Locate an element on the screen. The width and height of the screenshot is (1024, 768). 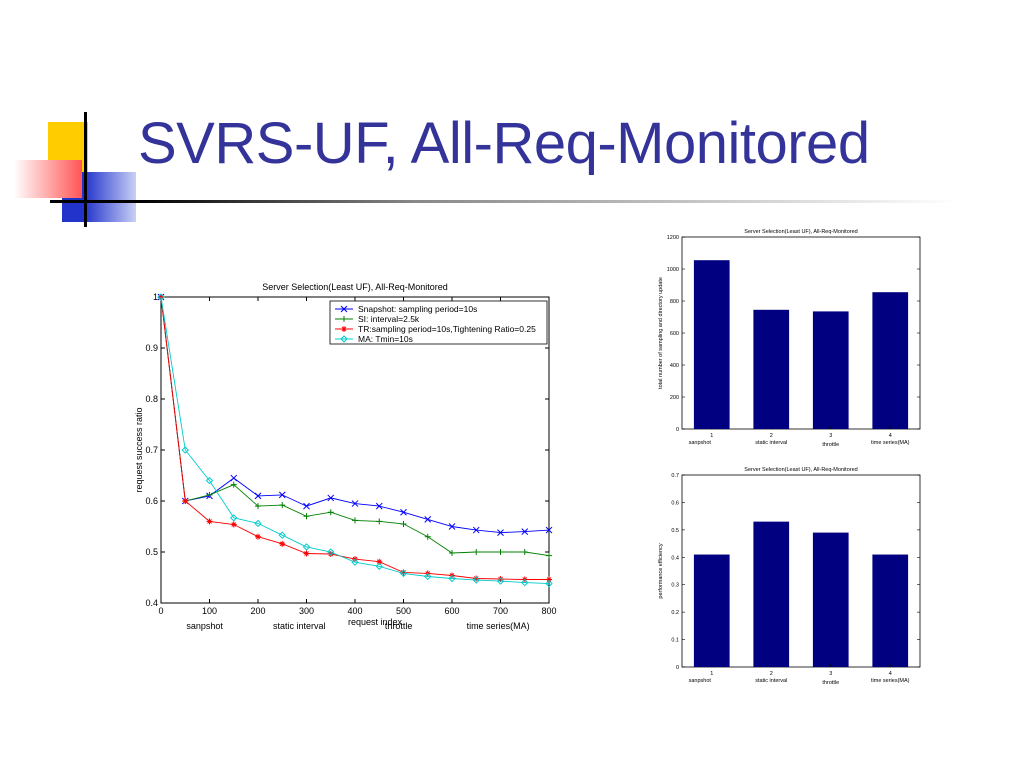
x-tick-label: 600 is located at coordinates (451, 611).